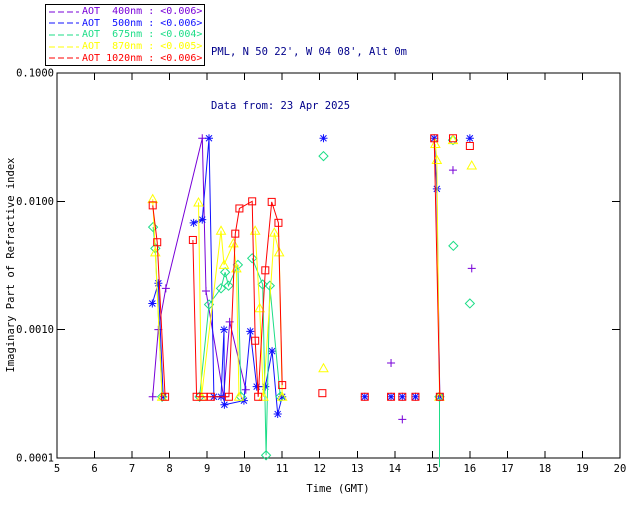 The image size is (640, 512). Describe the element at coordinates (142, 47) in the screenshot. I see `legend-label: AOT 870nm : <0.005>` at that location.